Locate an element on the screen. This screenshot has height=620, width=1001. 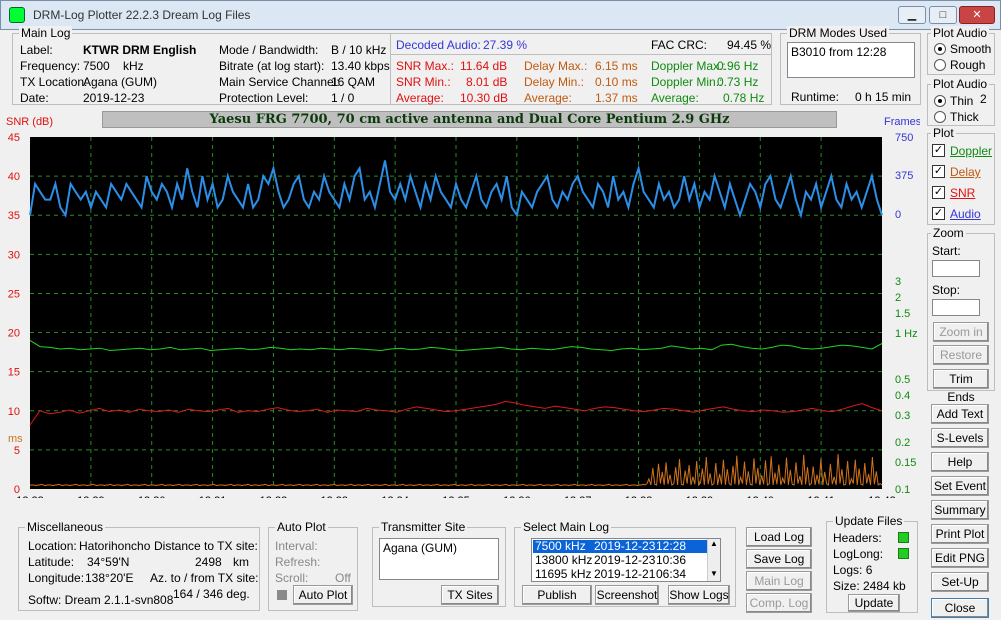
thick-label: Thick is located at coordinates (964, 117).